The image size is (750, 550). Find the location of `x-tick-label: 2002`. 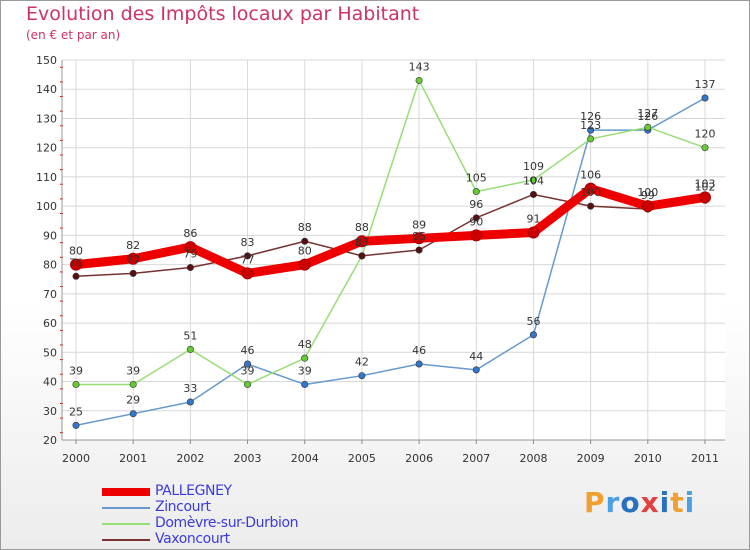

x-tick-label: 2002 is located at coordinates (190, 458).